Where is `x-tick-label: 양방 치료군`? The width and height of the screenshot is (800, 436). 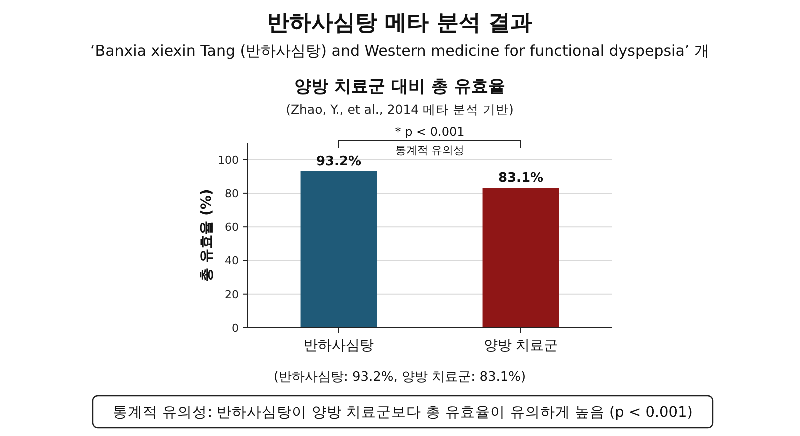 x-tick-label: 양방 치료군 is located at coordinates (521, 346).